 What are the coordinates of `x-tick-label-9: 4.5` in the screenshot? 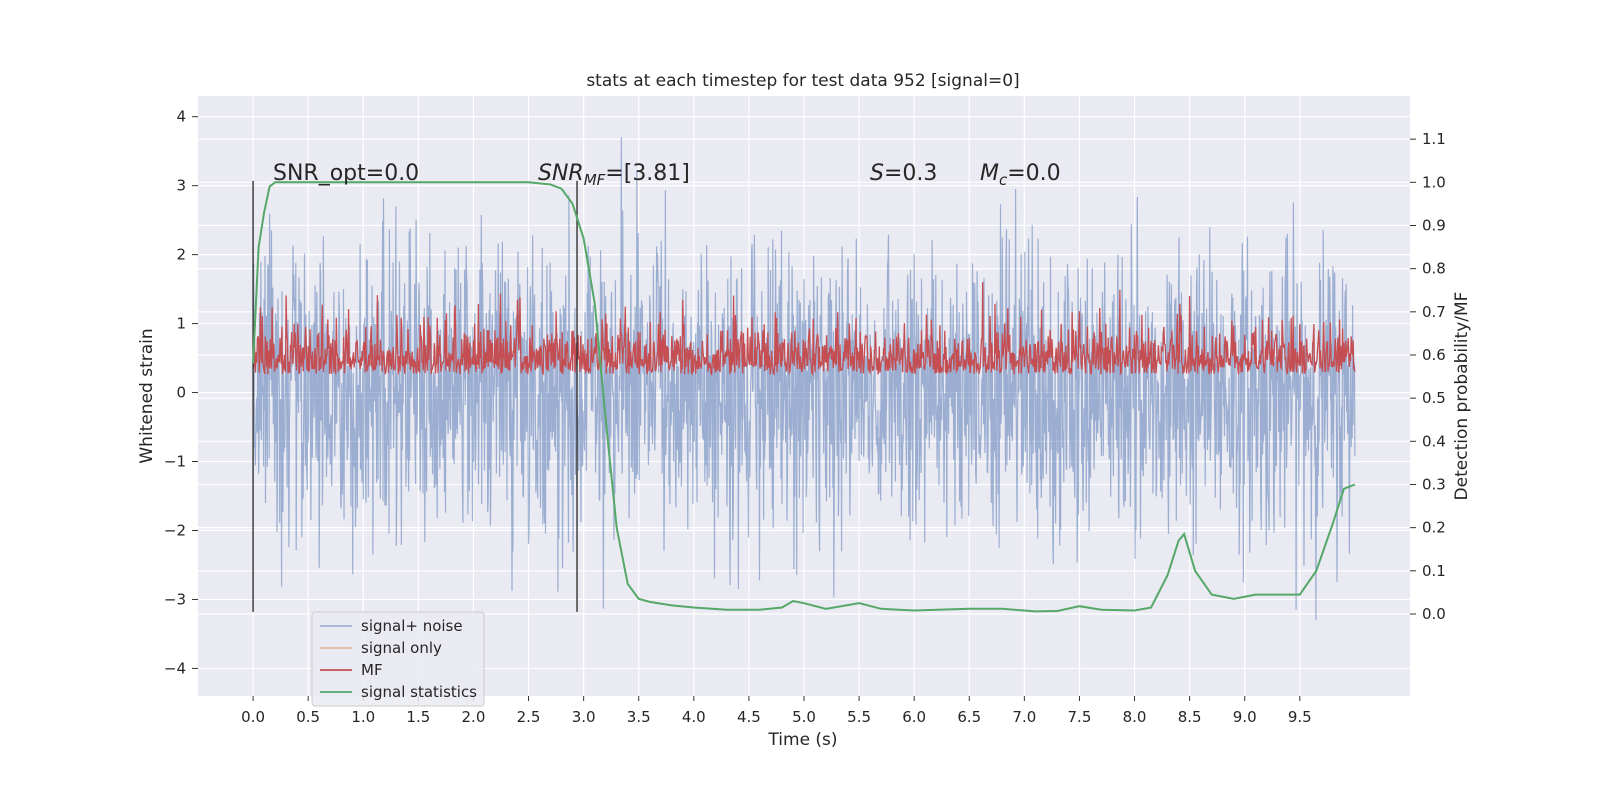 It's located at (749, 717).